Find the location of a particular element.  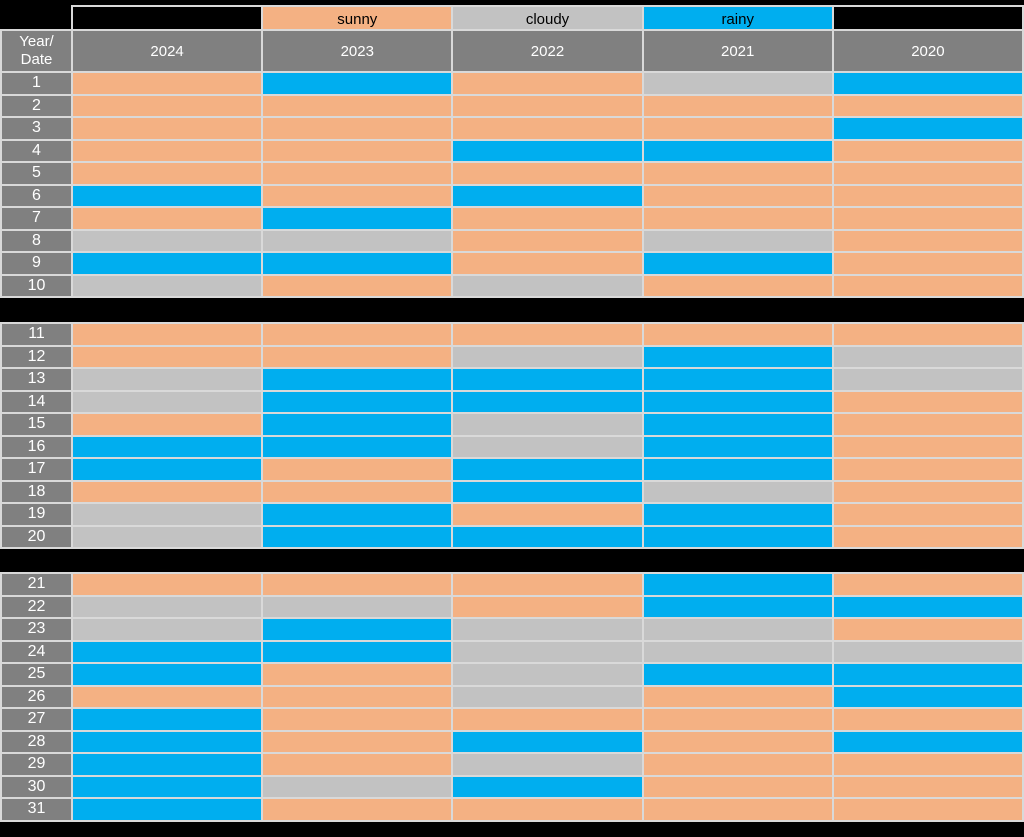

weather-cell-2024-day12 is located at coordinates (167, 356).